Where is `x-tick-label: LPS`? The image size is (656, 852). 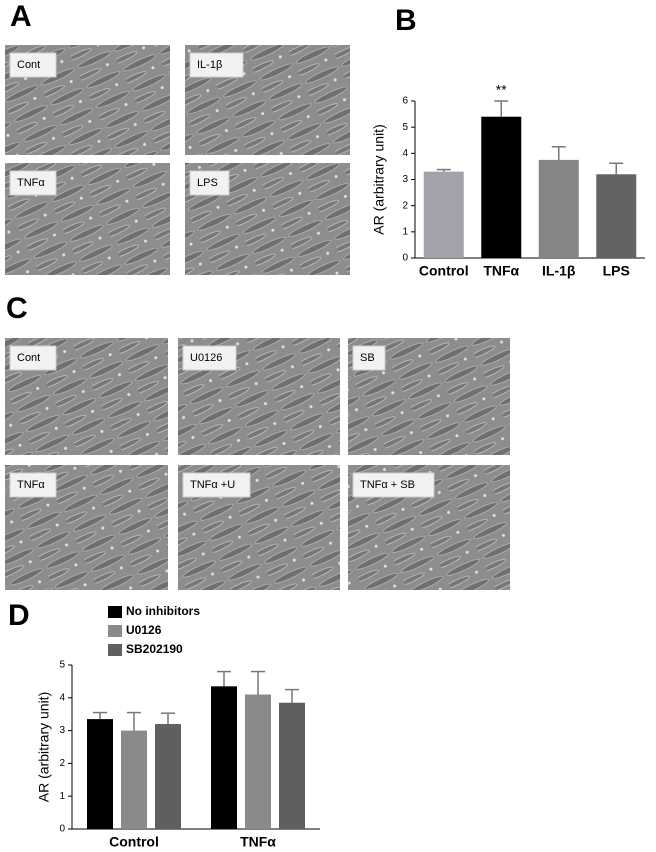 x-tick-label: LPS is located at coordinates (616, 271).